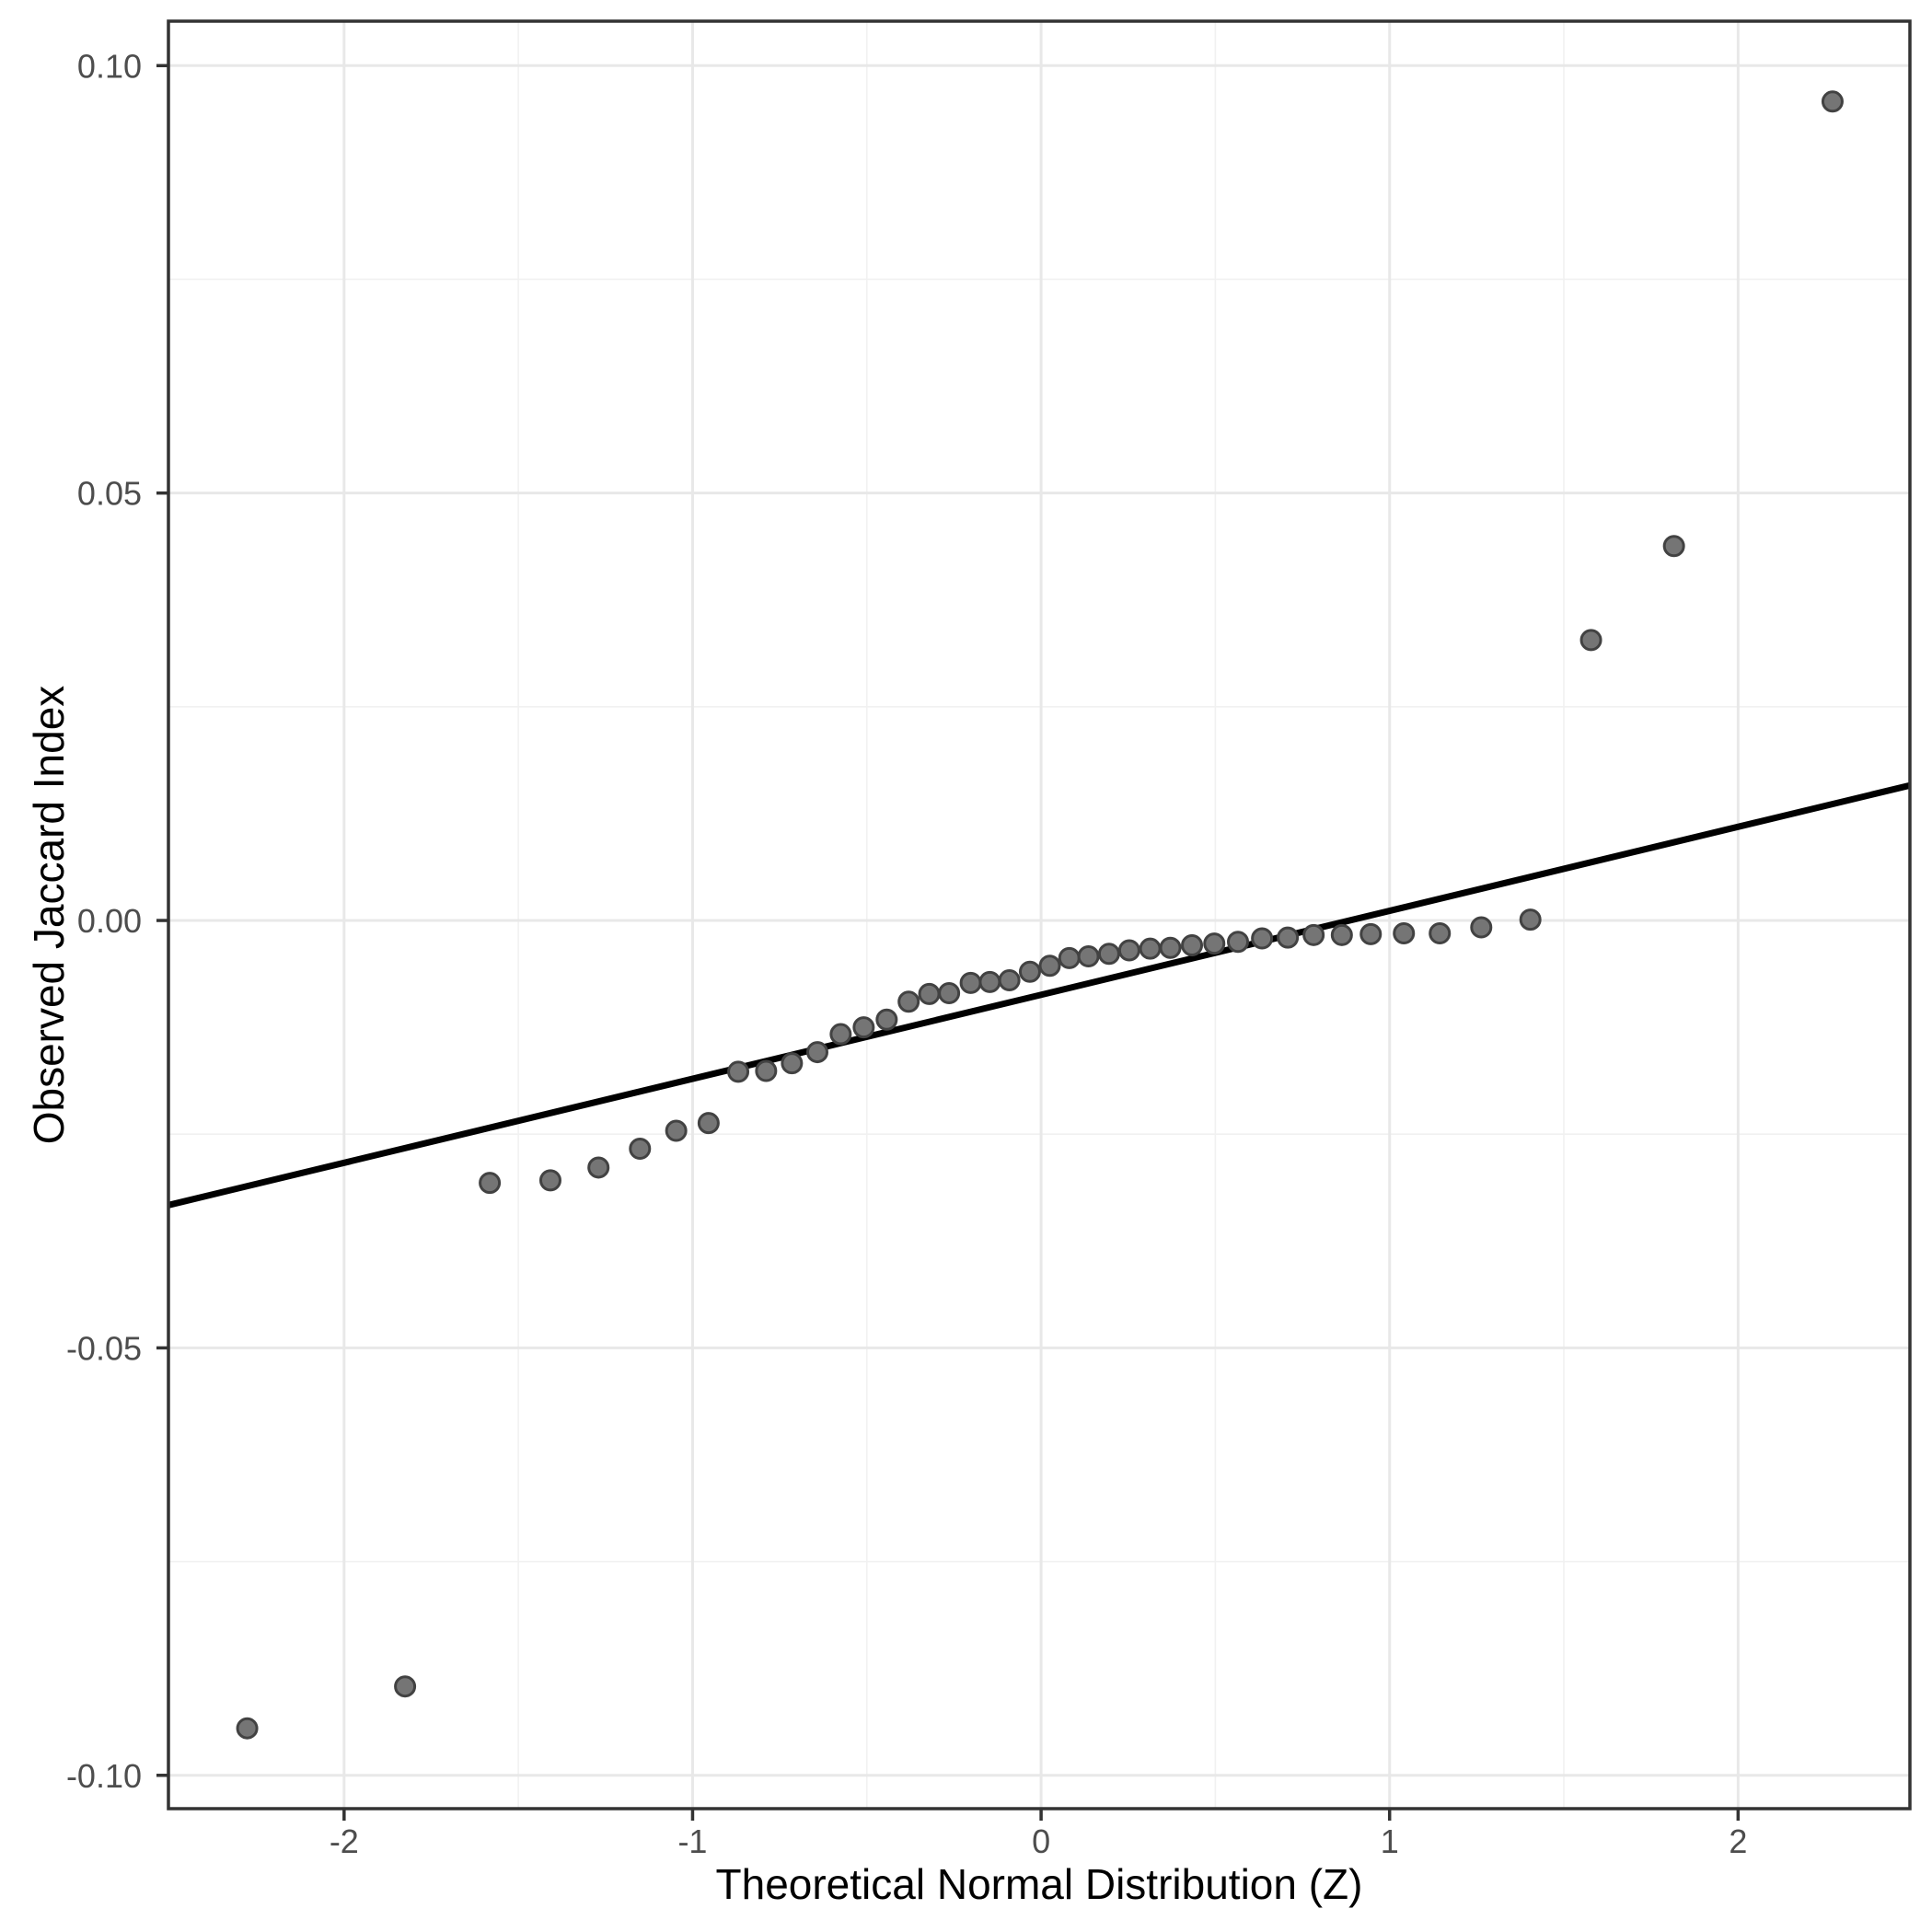  I want to click on x-tick-label: -1, so click(692, 1841).